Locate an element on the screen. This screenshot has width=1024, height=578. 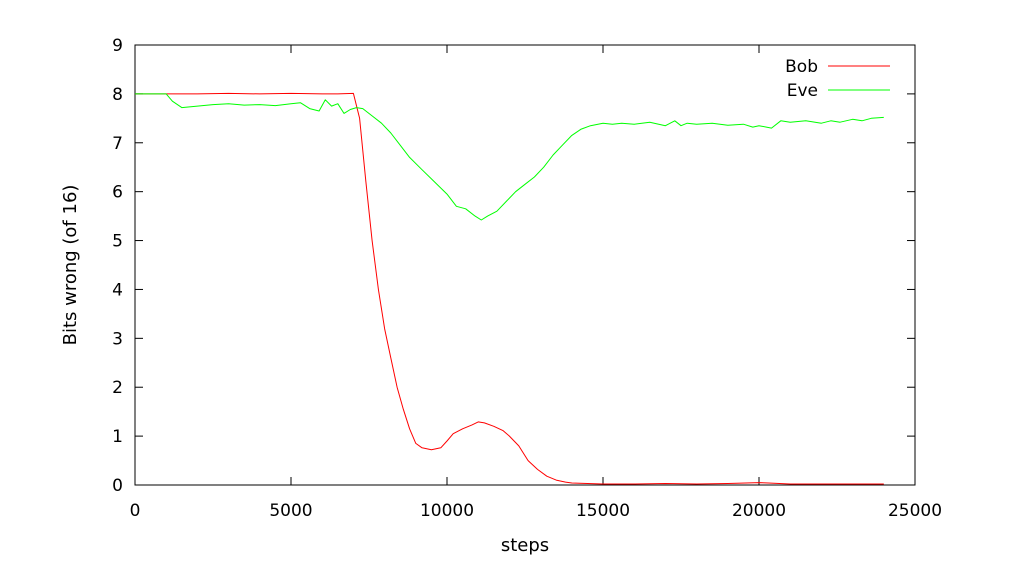
y-tick-label: 9 is located at coordinates (117, 46).